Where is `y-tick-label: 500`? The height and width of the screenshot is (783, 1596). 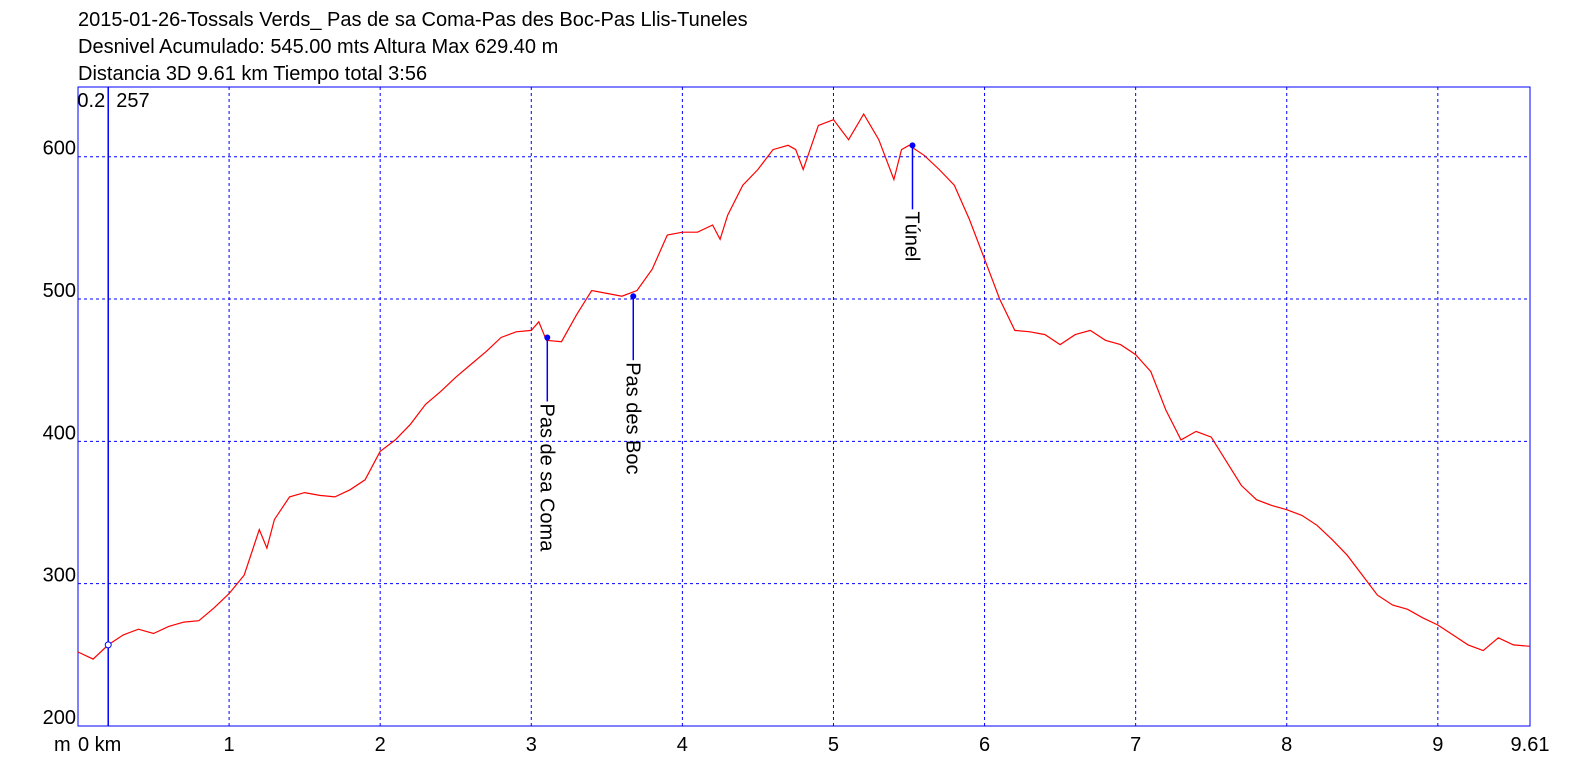
y-tick-label: 500 is located at coordinates (59, 291).